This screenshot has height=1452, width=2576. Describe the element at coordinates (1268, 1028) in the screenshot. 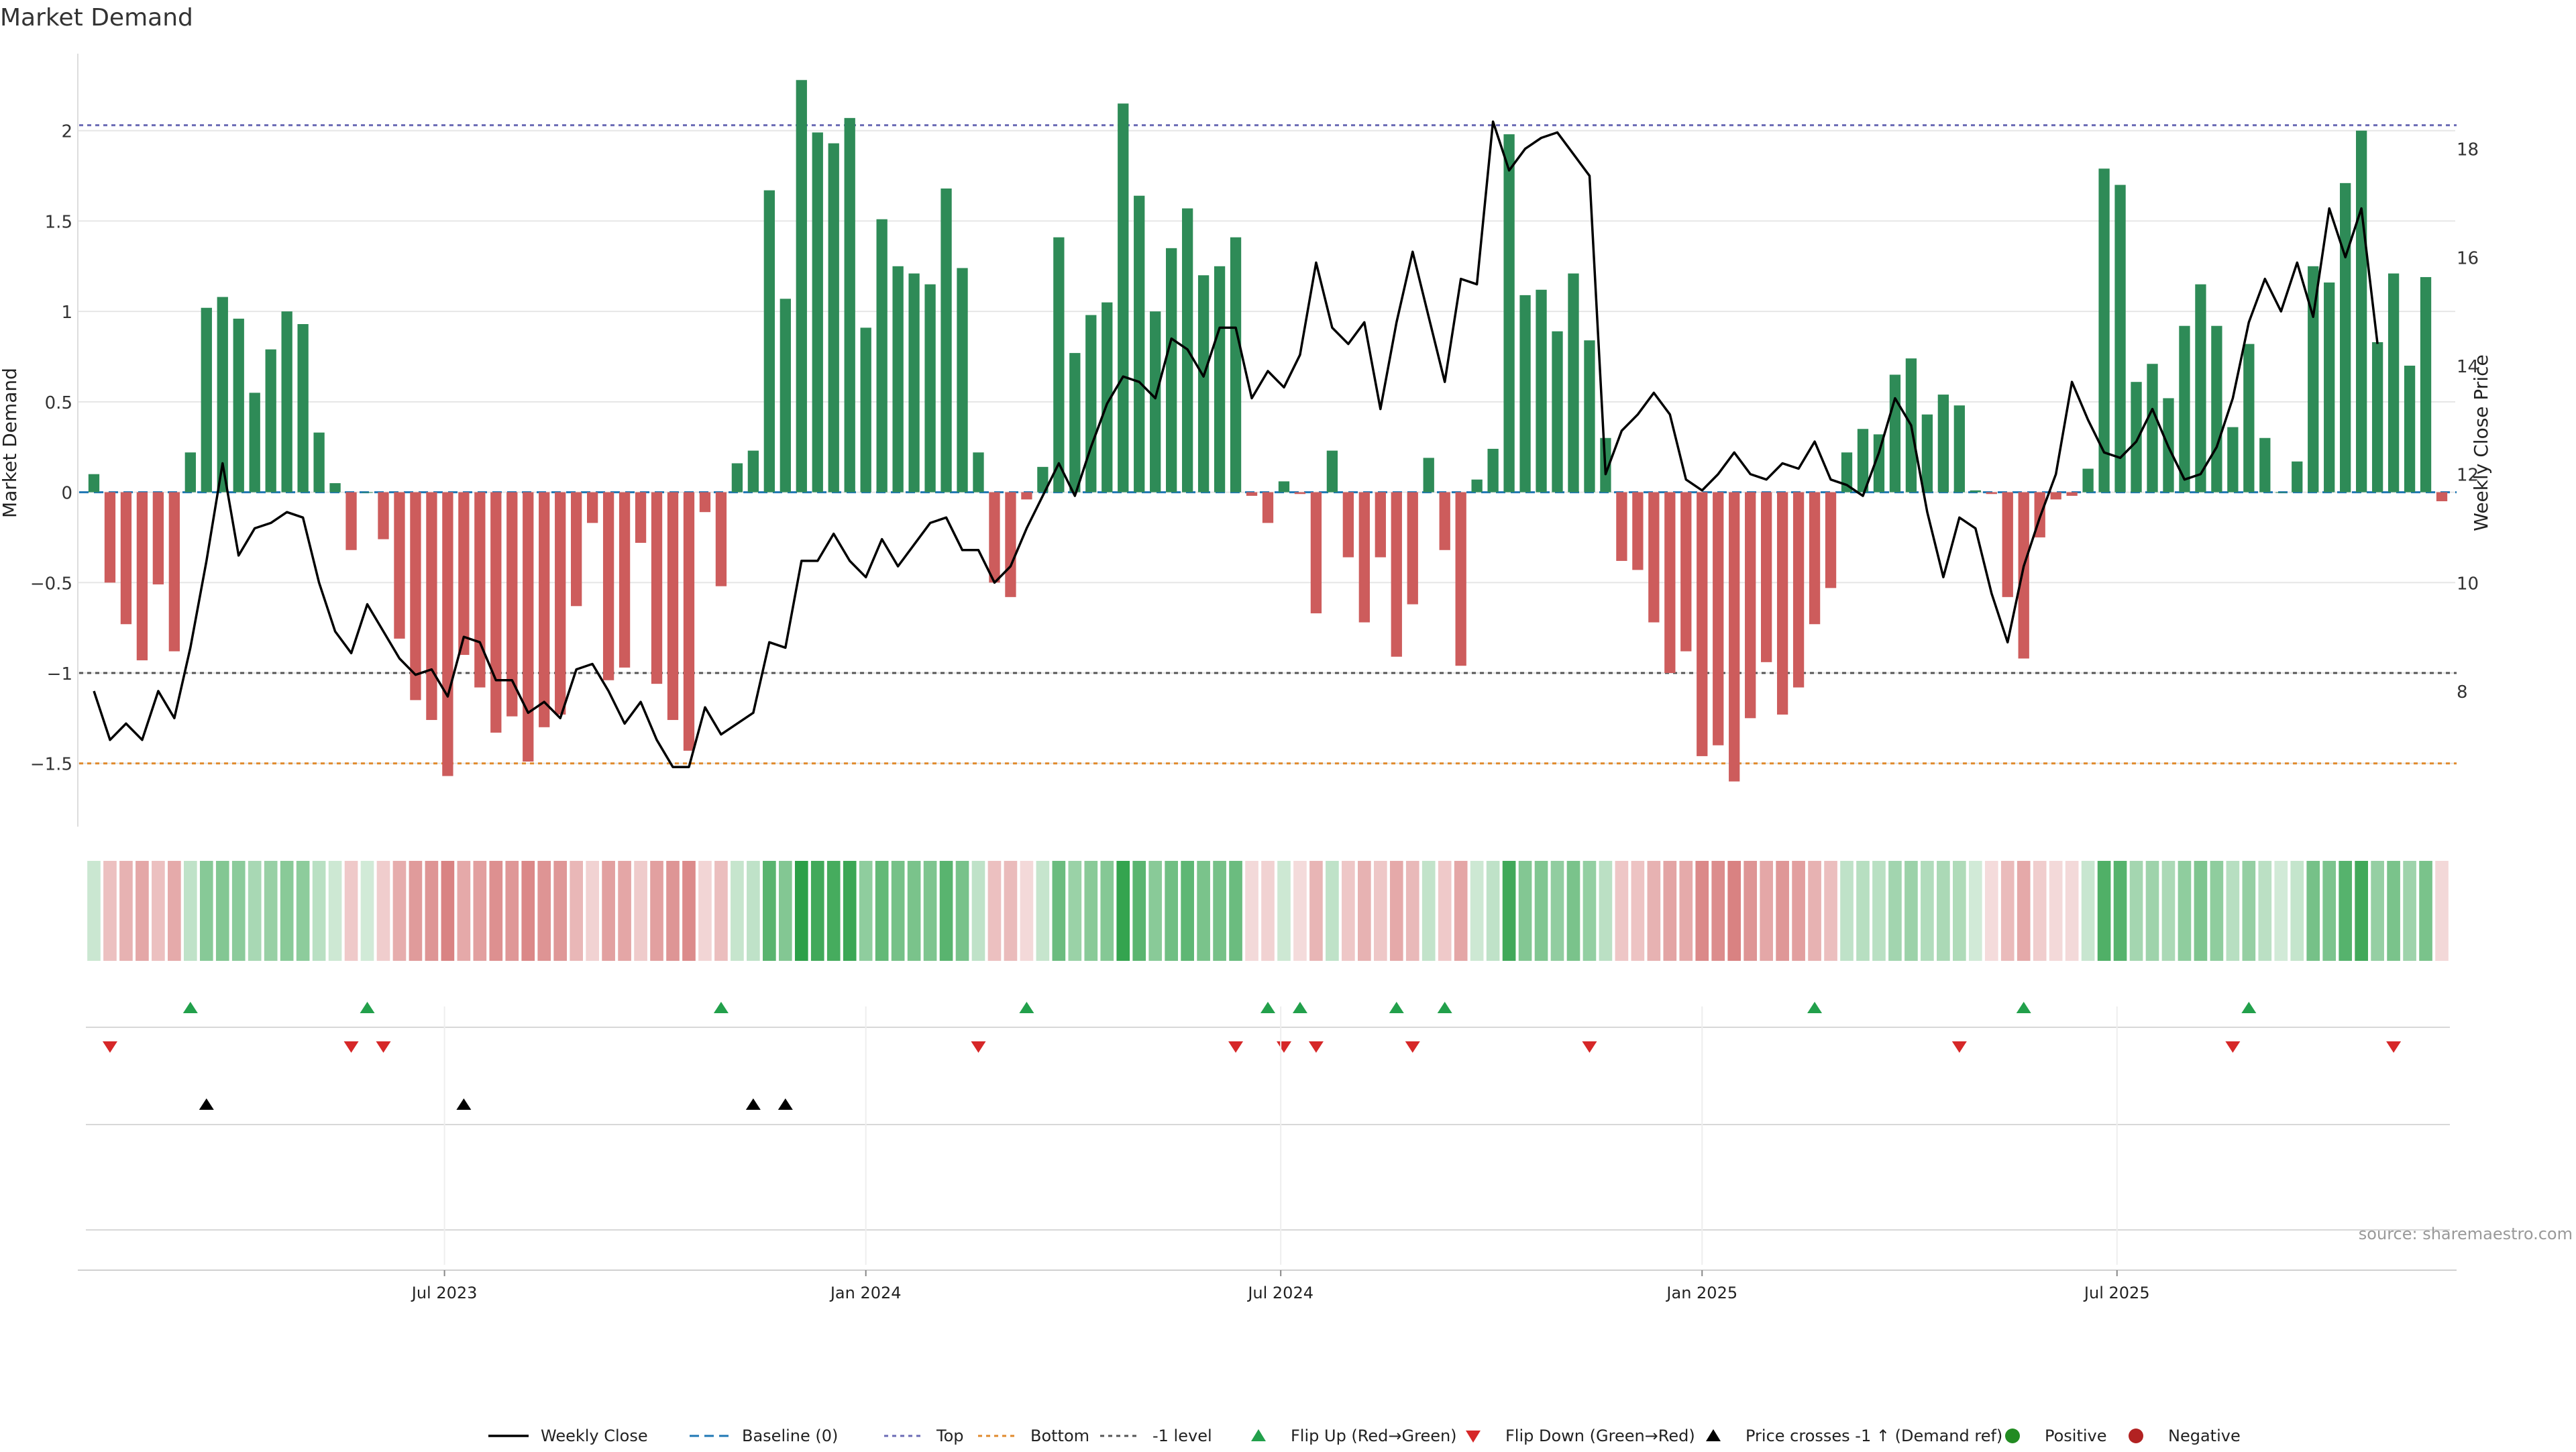

I see `flip-markers` at that location.